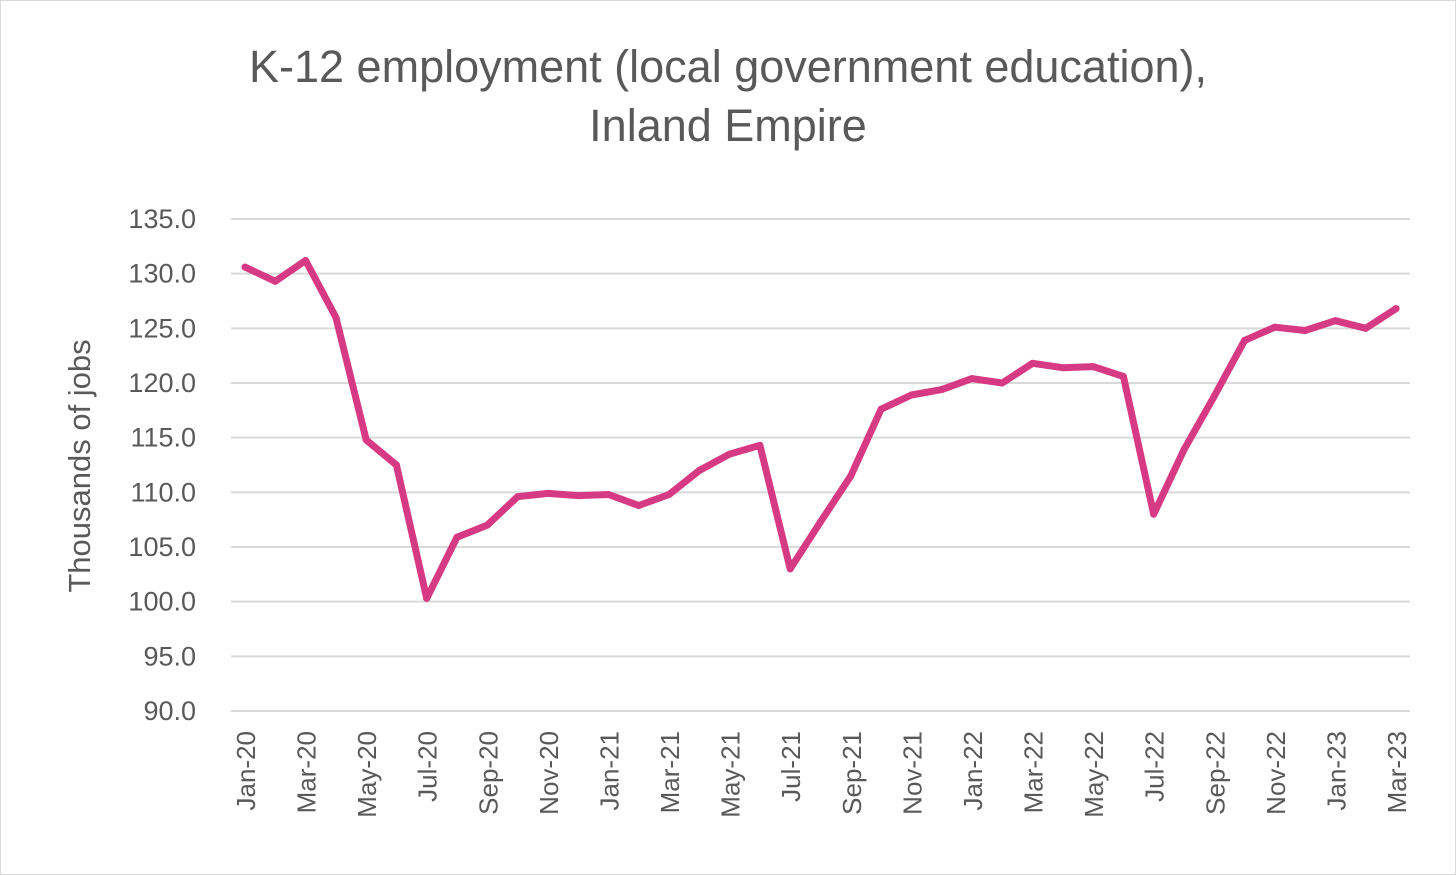 The height and width of the screenshot is (875, 1456). I want to click on x-tick-label: Jan-23, so click(1336, 771).